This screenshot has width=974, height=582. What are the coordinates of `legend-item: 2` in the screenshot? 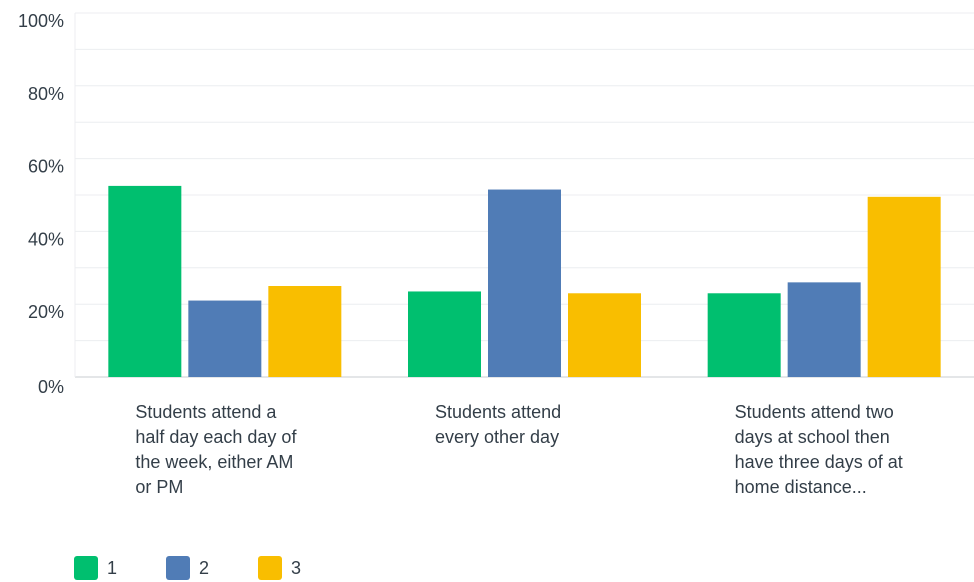 It's located at (212, 568).